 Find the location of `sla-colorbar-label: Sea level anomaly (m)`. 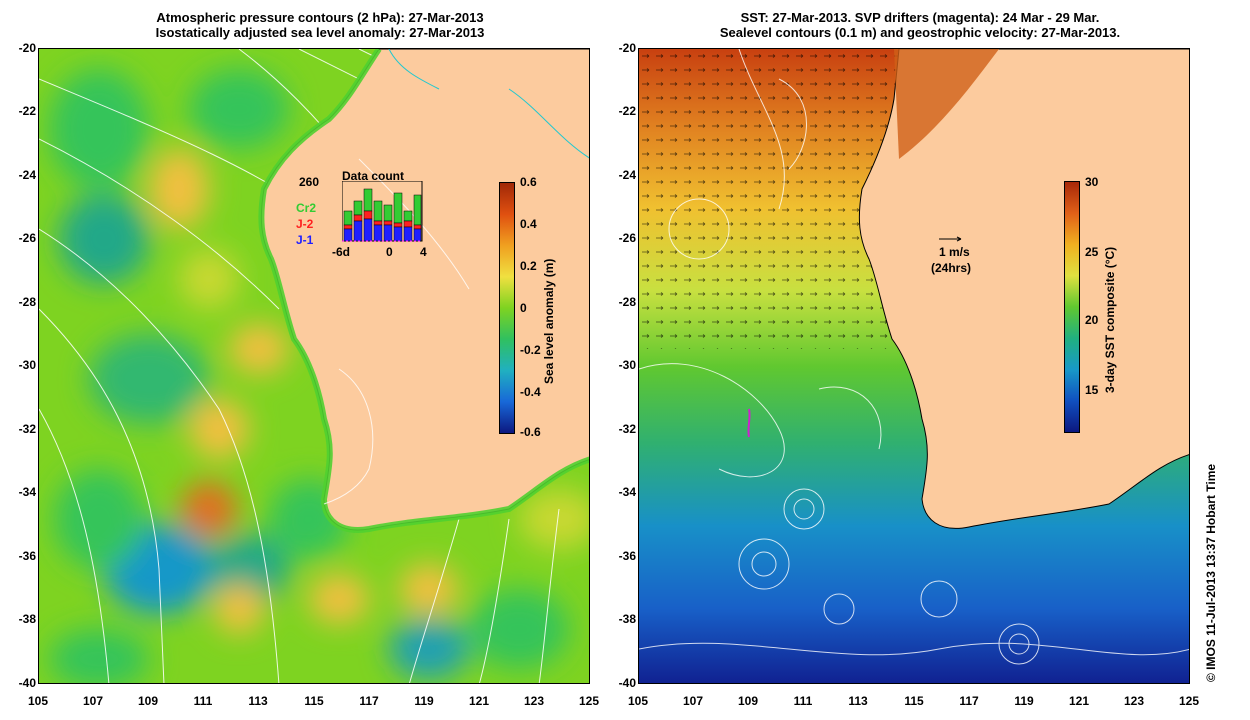

sla-colorbar-label: Sea level anomaly (m) is located at coordinates (549, 321).